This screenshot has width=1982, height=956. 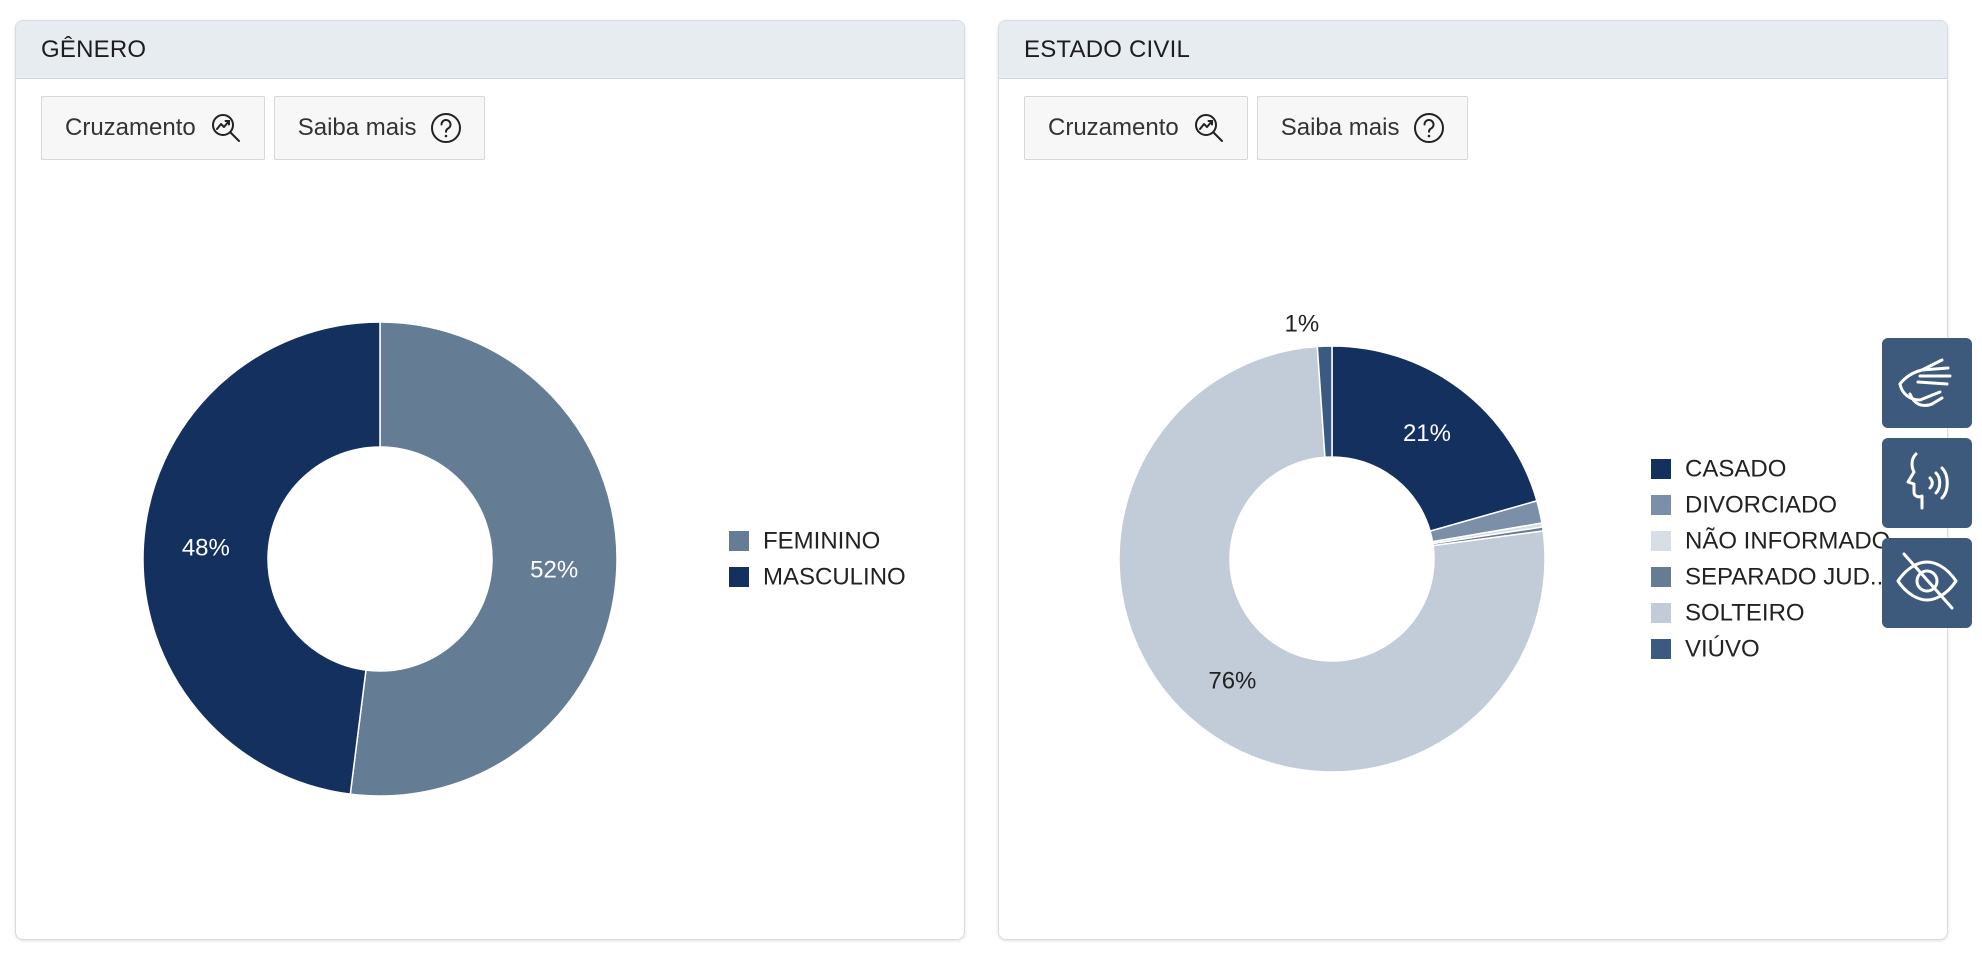 What do you see at coordinates (1722, 649) in the screenshot?
I see `legend-label: VIÚVO` at bounding box center [1722, 649].